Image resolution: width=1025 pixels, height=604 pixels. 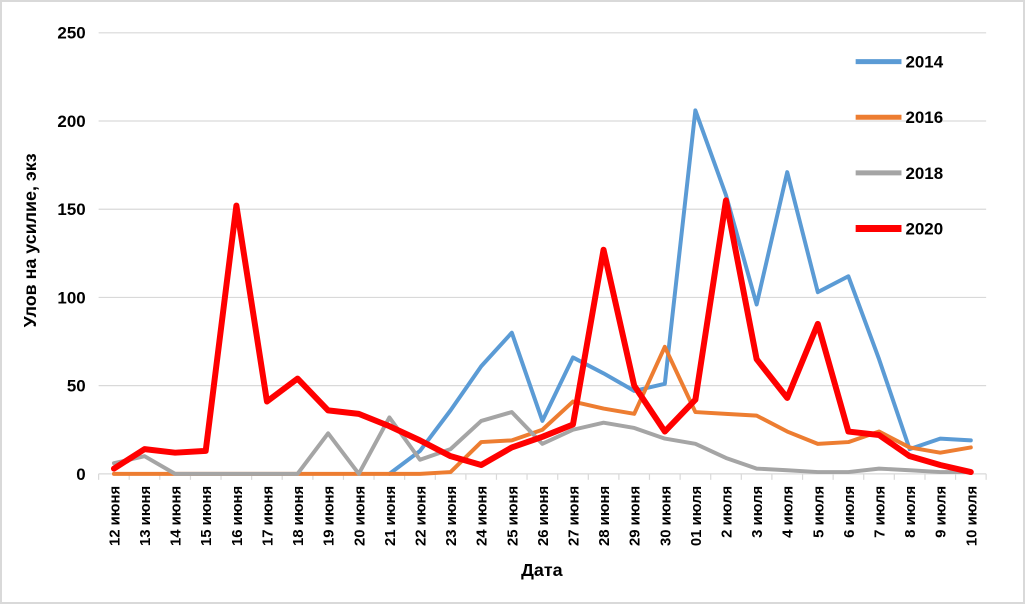 I want to click on x-tick-label: 4 июля, so click(x=788, y=512).